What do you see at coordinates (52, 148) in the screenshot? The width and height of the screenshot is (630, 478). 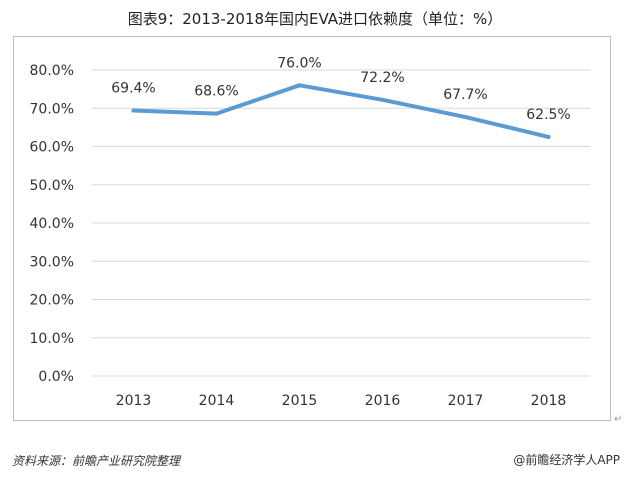 I see `y-tick-label: 60.0%` at bounding box center [52, 148].